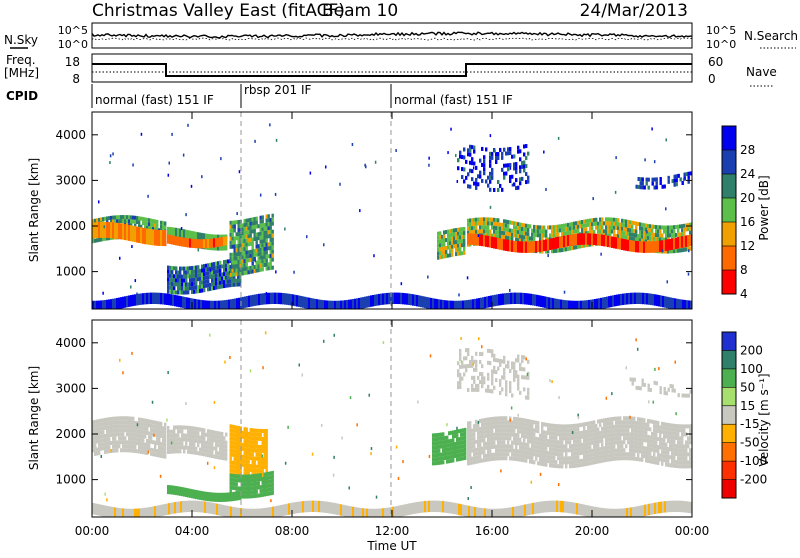 This screenshot has height=558, width=800. What do you see at coordinates (73, 44) in the screenshot?
I see `noise-tick-bottom-left: 10^0` at bounding box center [73, 44].